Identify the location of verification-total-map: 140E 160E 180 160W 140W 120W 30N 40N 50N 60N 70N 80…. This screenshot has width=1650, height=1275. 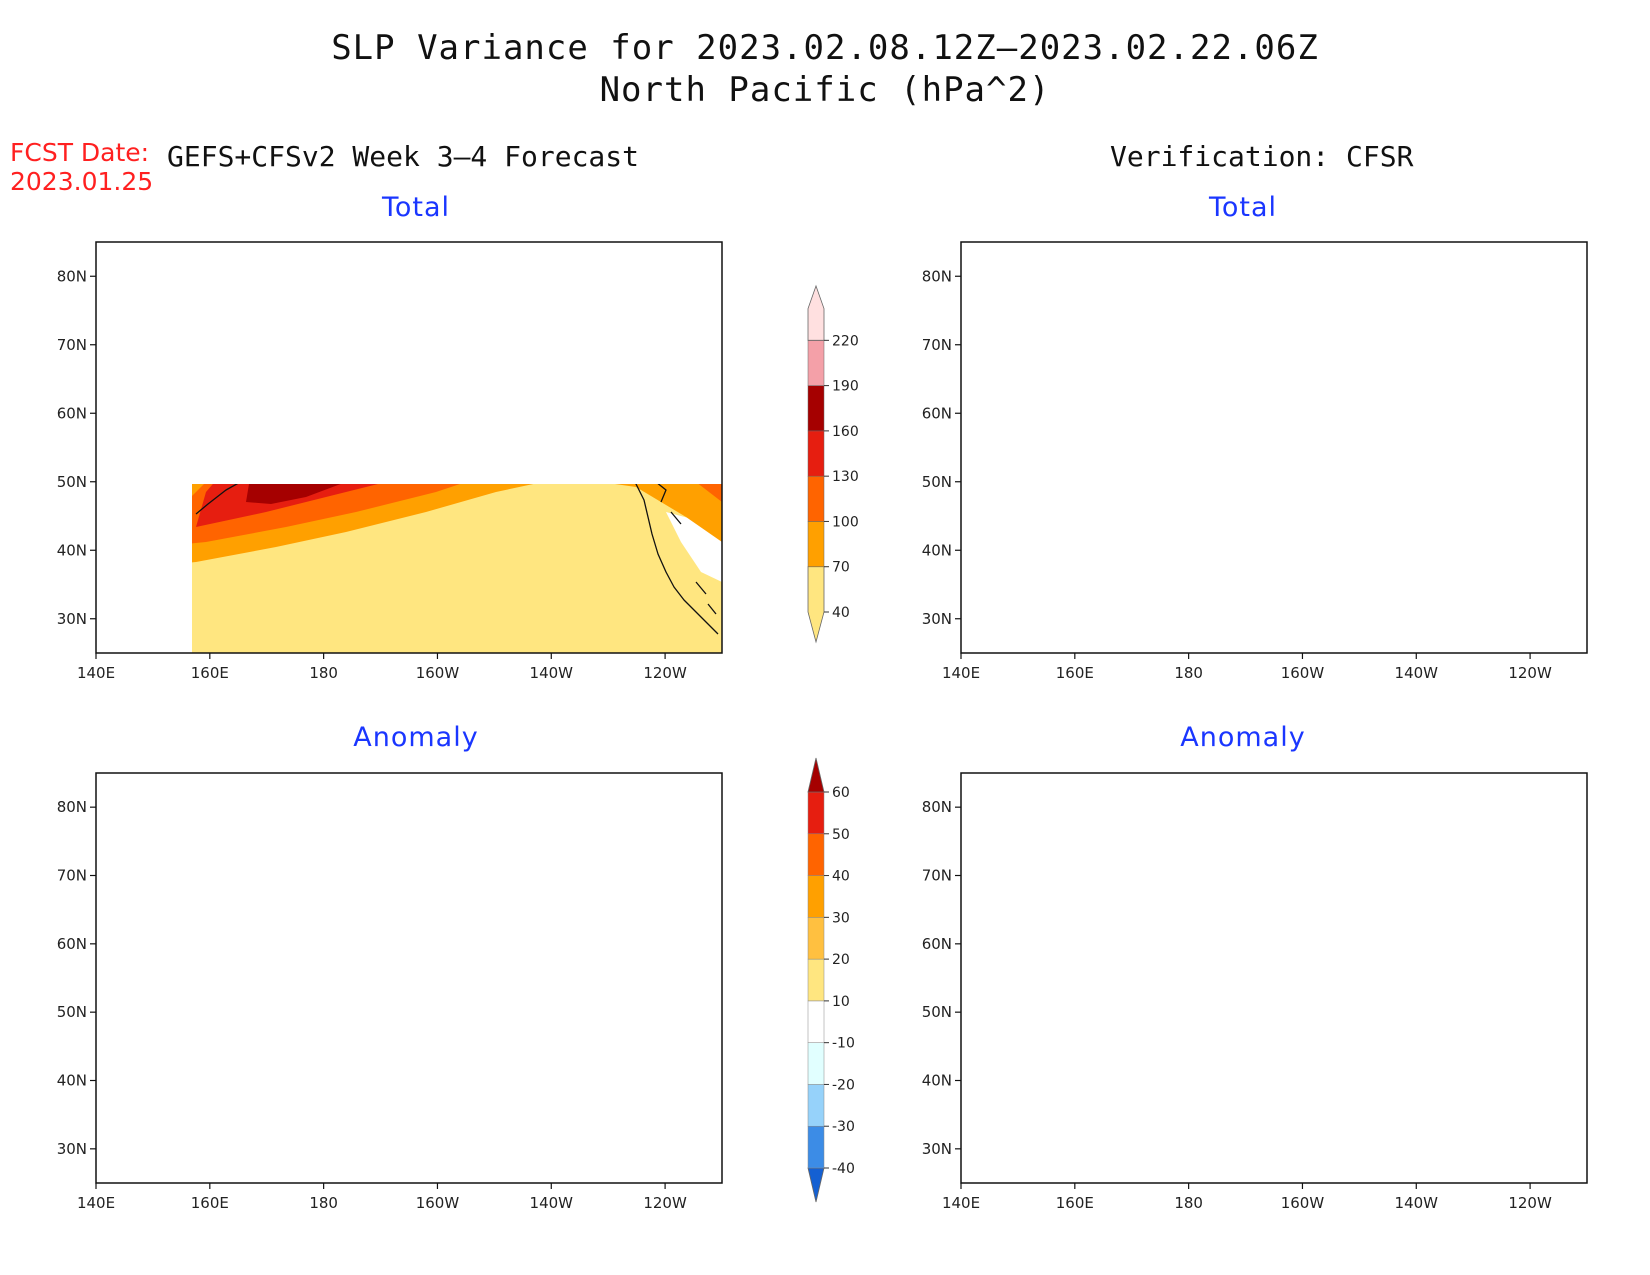
(1255, 461).